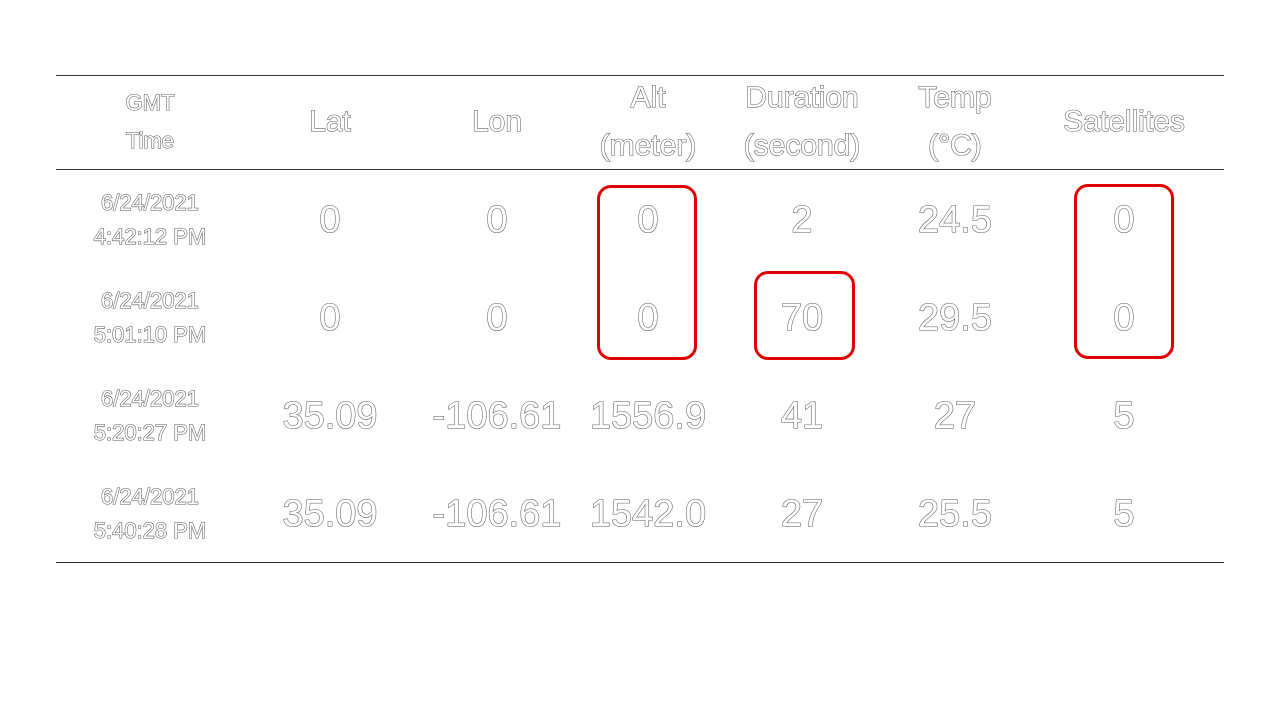  Describe the element at coordinates (954, 317) in the screenshot. I see `cell-temp: 29.5` at that location.